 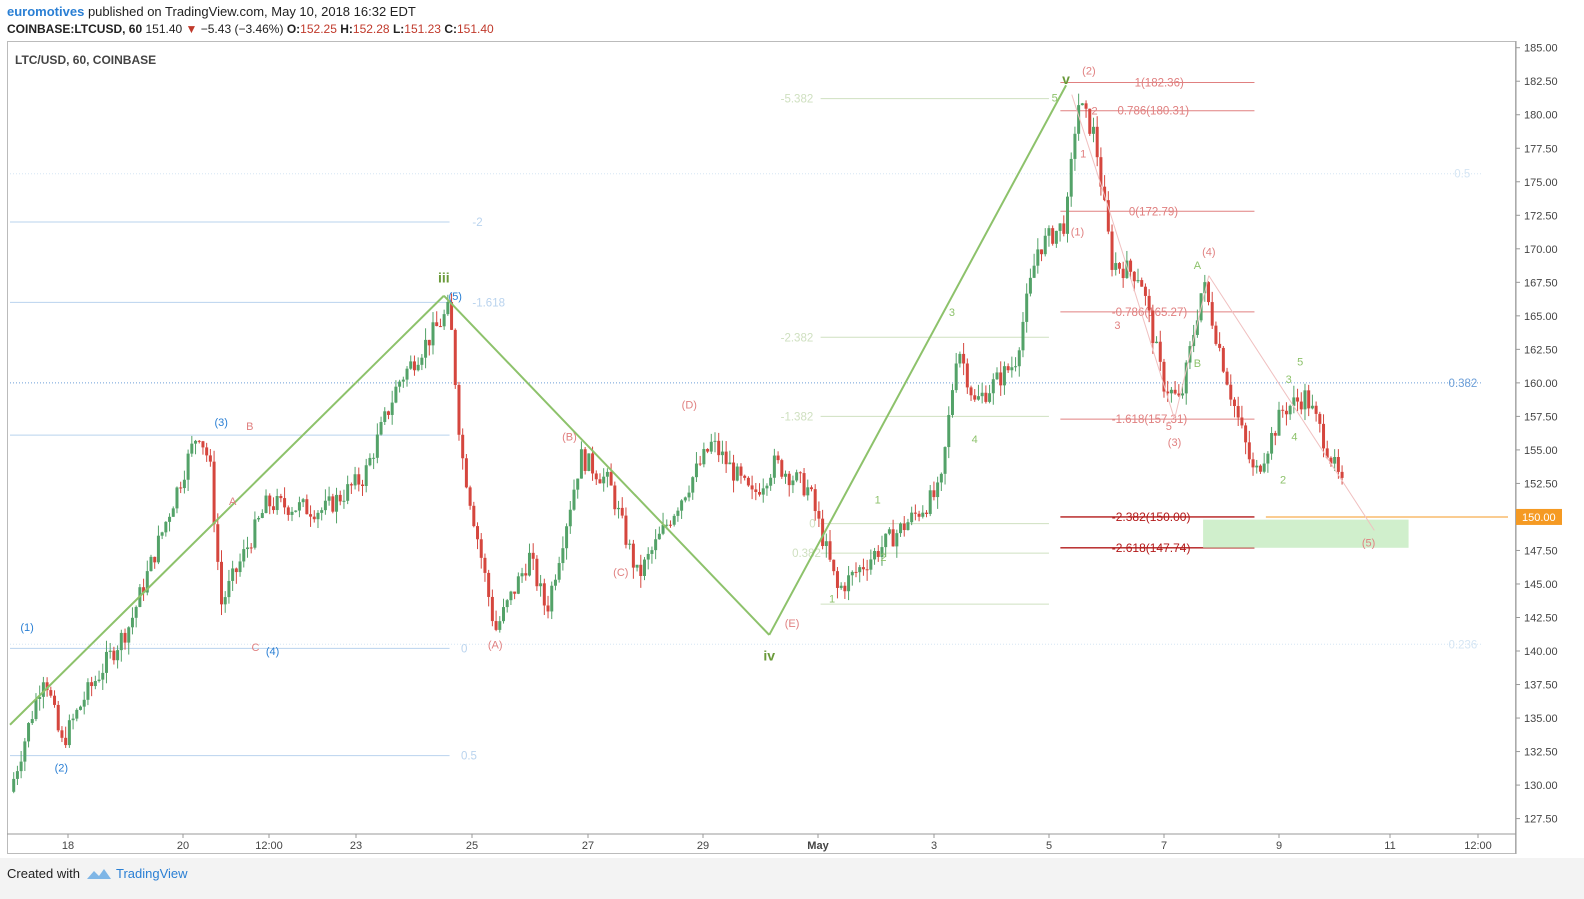 I want to click on tradingview-link: TradingView, so click(x=152, y=873).